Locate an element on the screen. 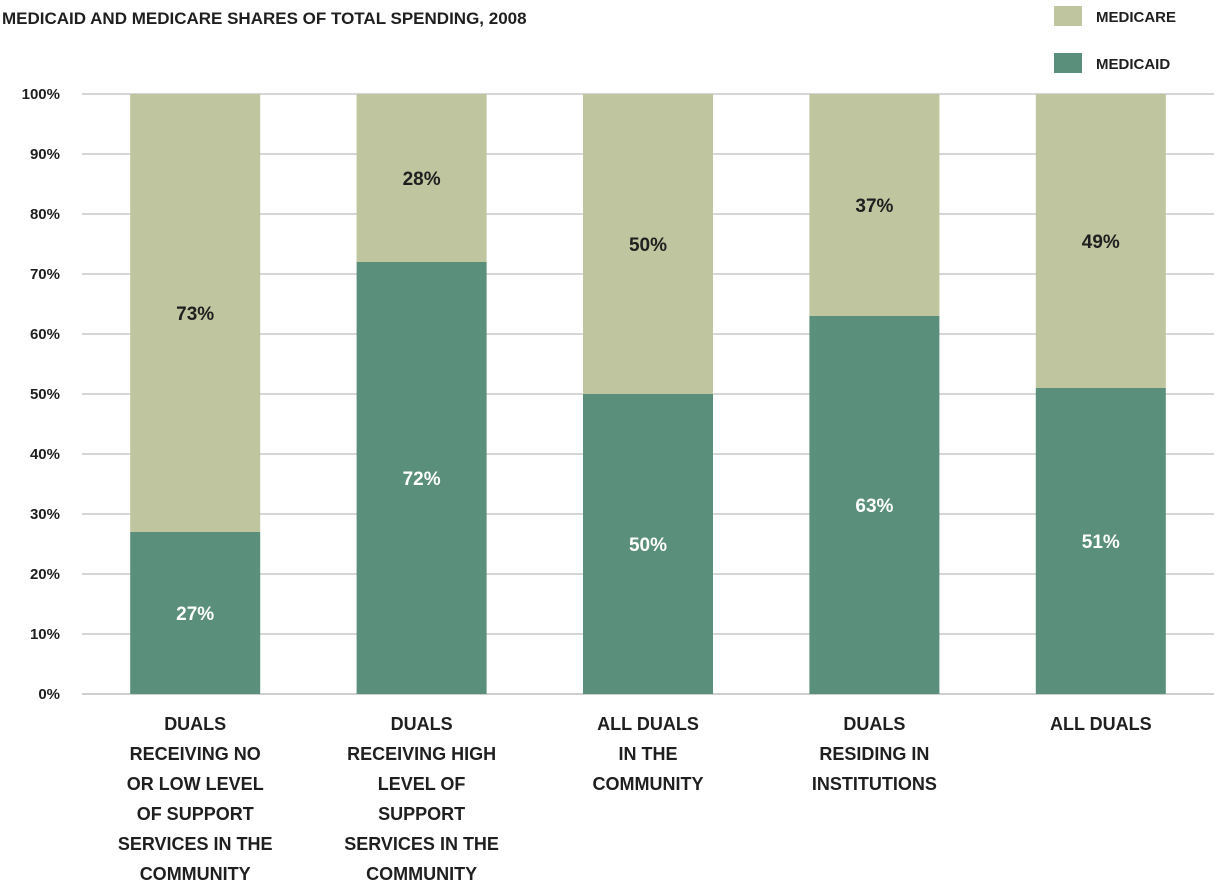 The height and width of the screenshot is (892, 1218). legend-swatch-medicaid is located at coordinates (1068, 63).